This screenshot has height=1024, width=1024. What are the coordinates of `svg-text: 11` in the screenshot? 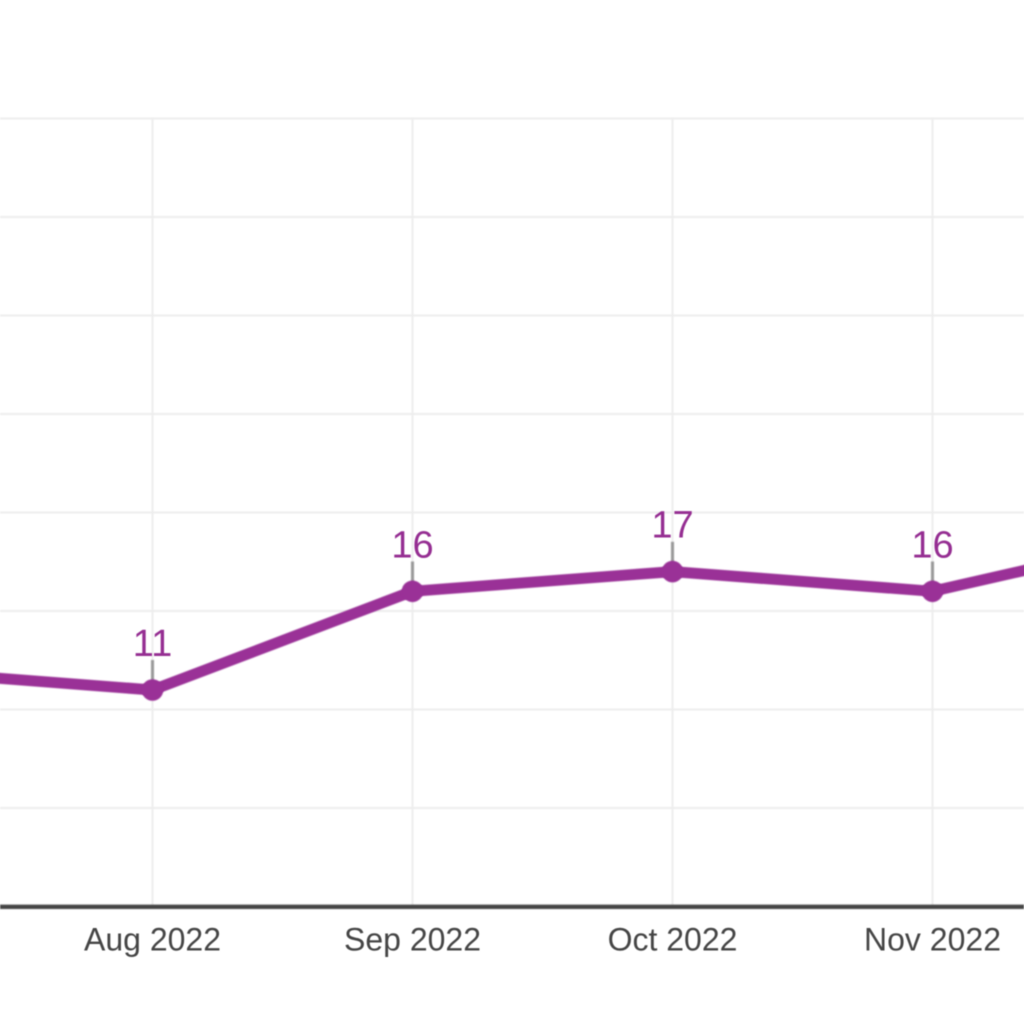 It's located at (152, 644).